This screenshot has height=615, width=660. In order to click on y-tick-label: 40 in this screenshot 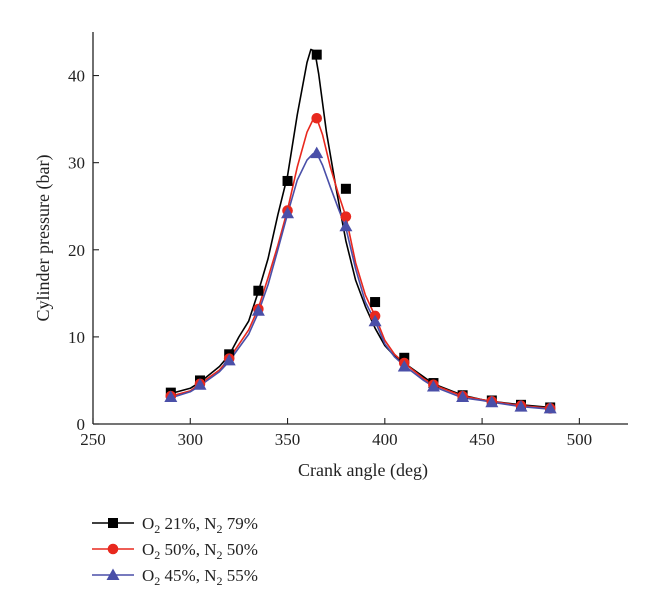, I will do `click(76, 76)`.